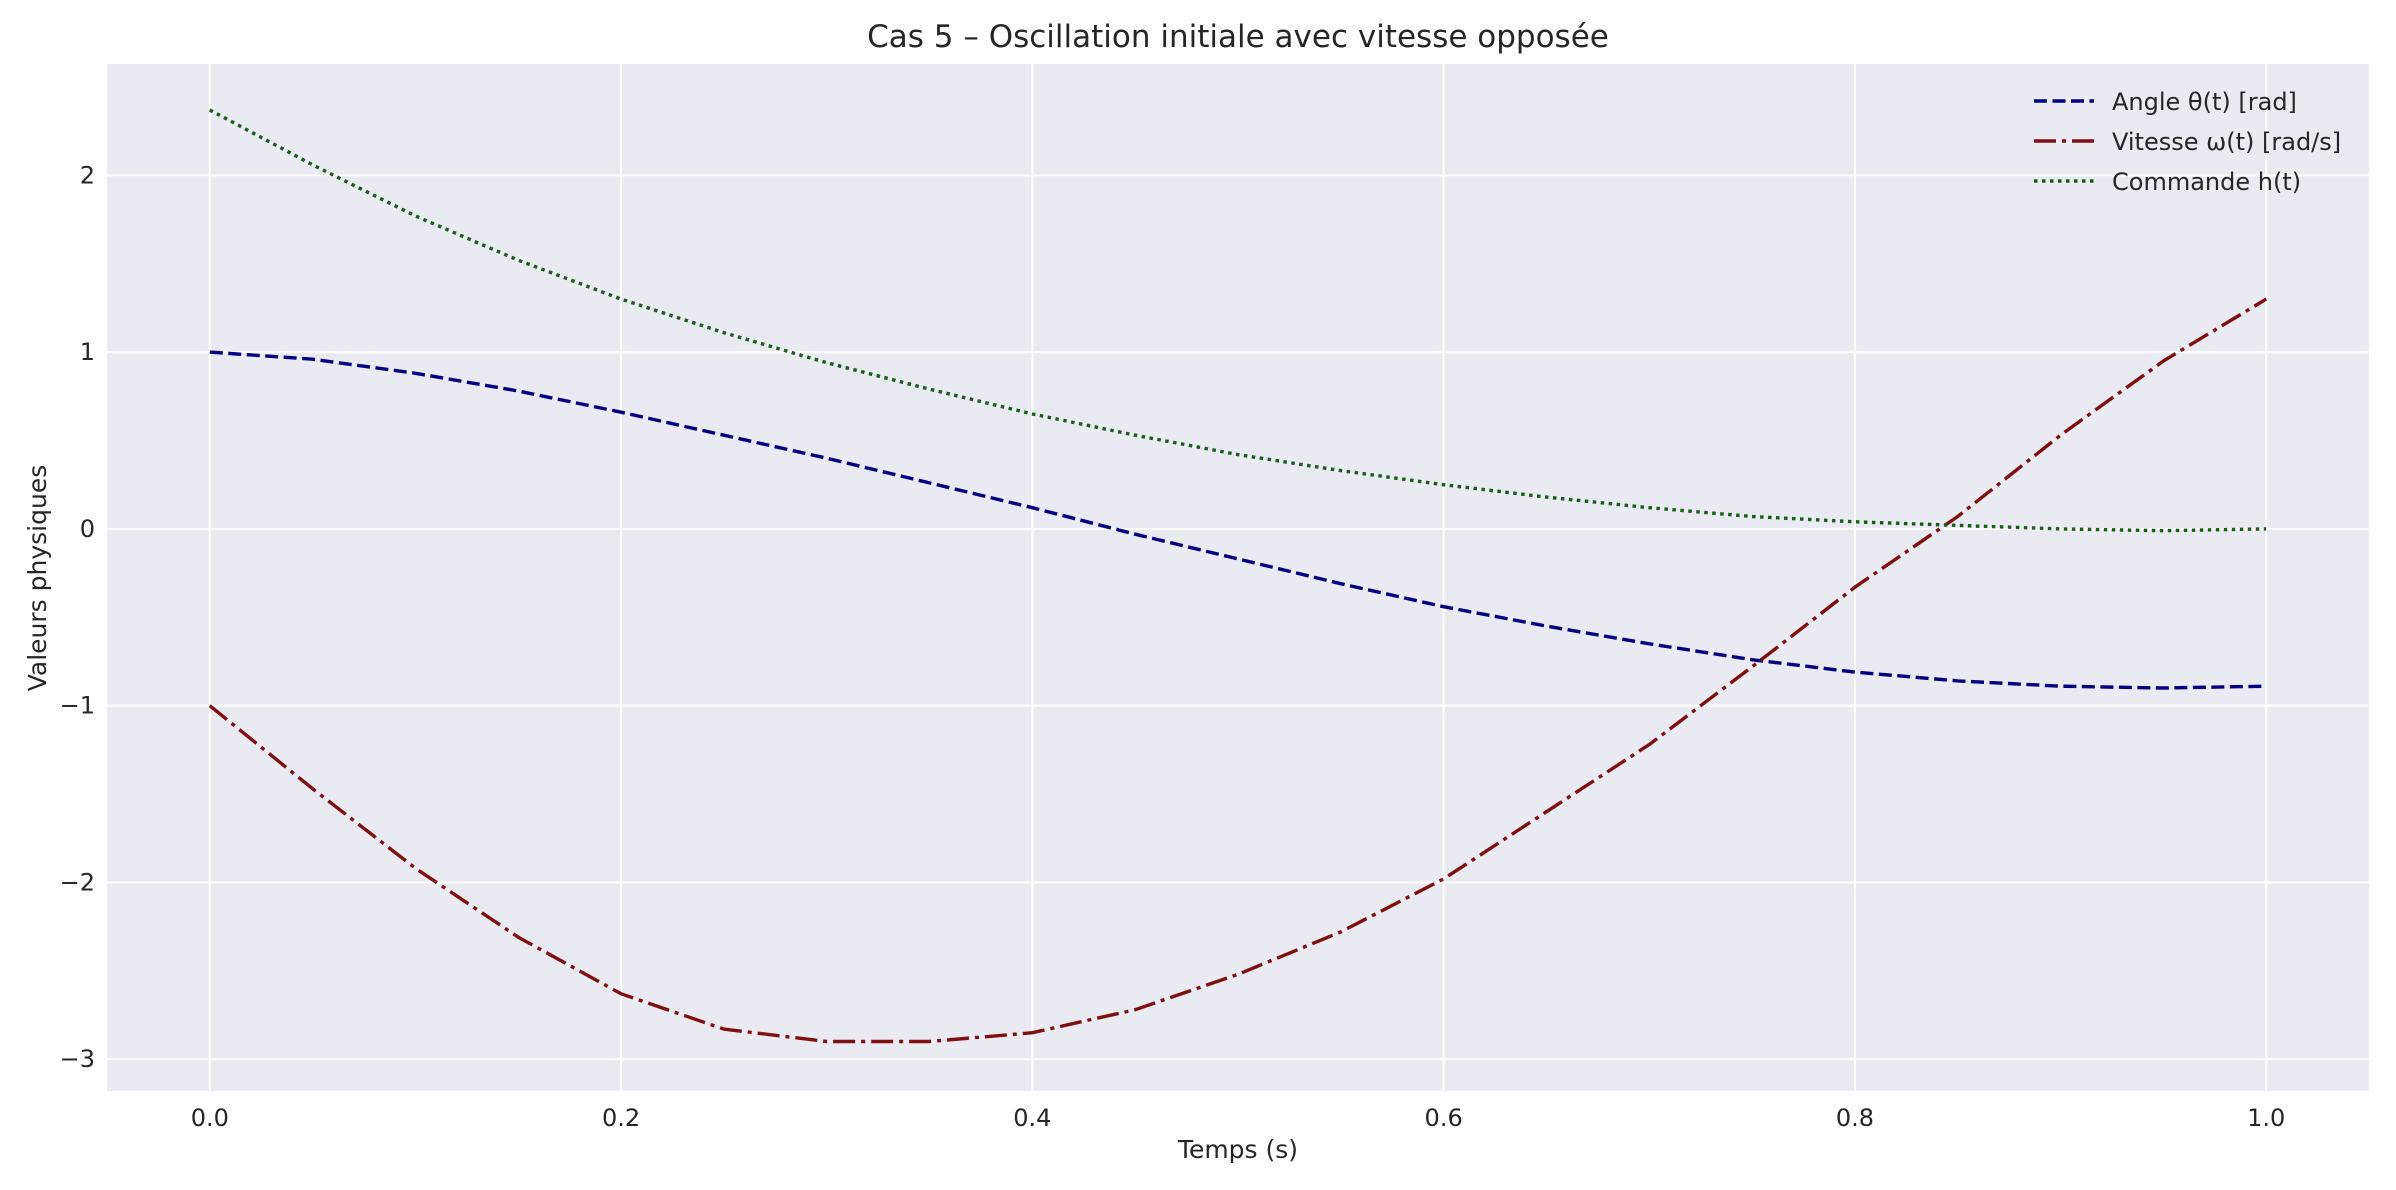 This screenshot has width=2396, height=1190. Describe the element at coordinates (77, 617) in the screenshot. I see `y-tick-labels: −3 −2 −1 0 1 2` at that location.